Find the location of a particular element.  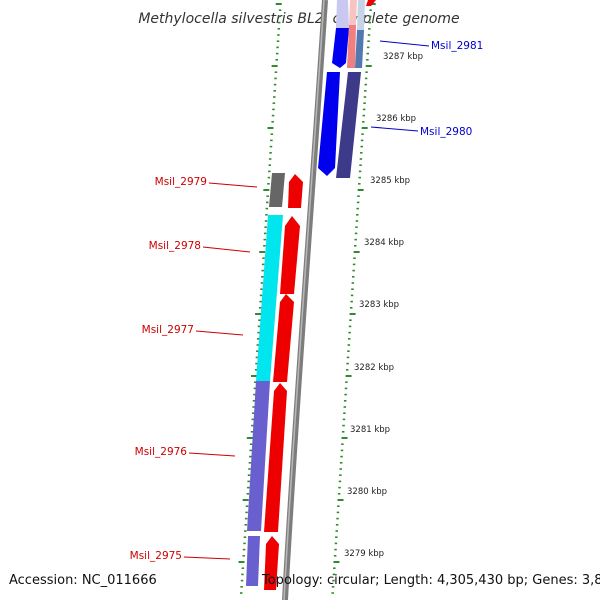

scale-label: 3287 kbp is located at coordinates (403, 57).